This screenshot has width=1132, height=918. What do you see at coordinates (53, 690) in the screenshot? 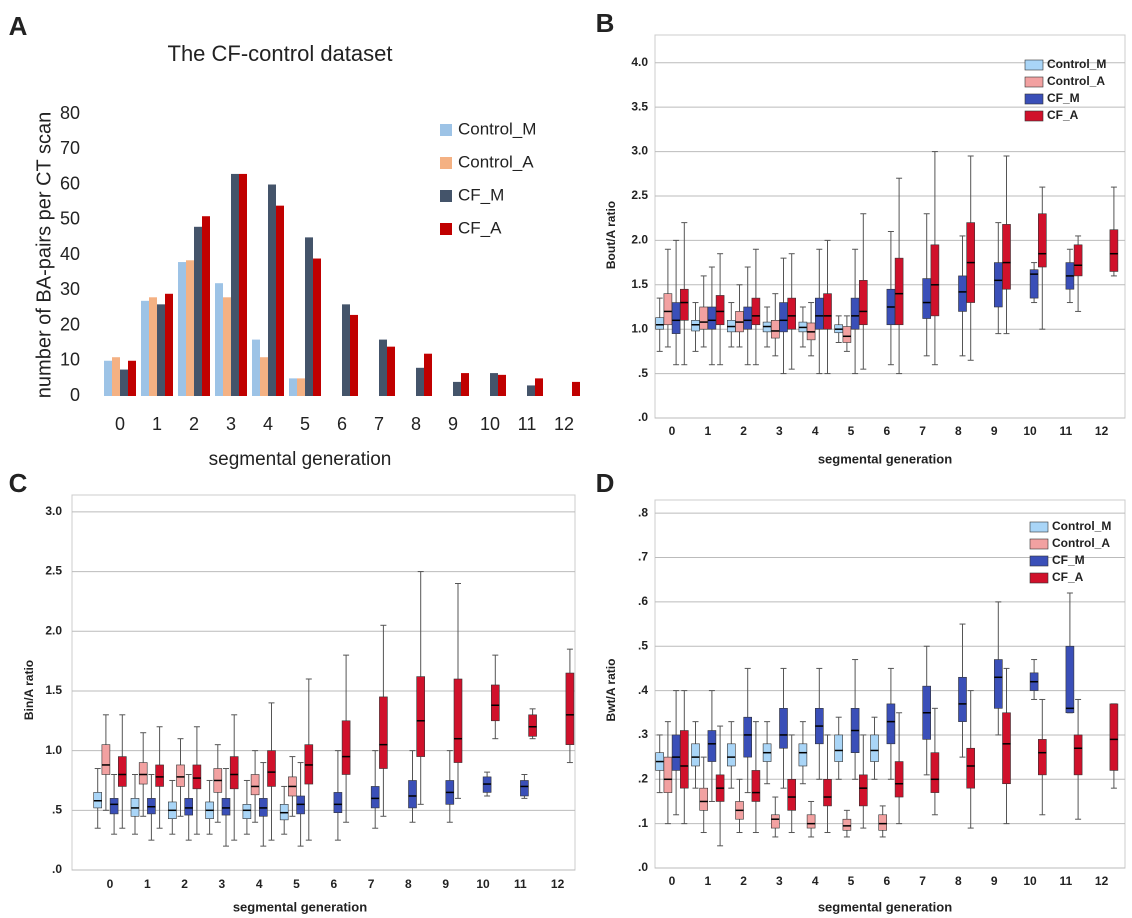
I see `y-tick-label: 1.5` at bounding box center [53, 690].